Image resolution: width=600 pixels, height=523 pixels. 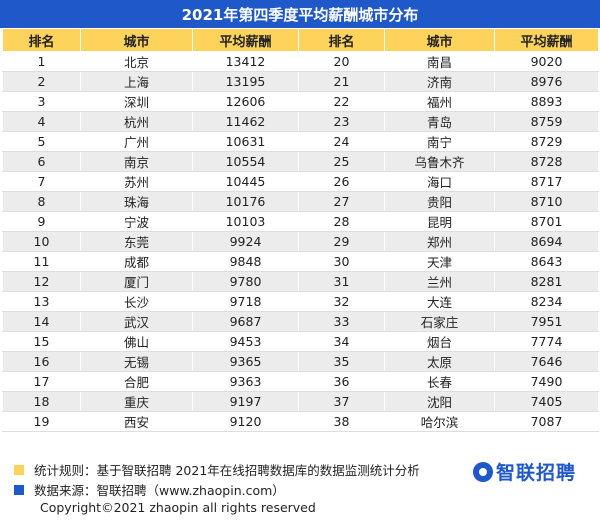 I want to click on cell-rank: 38, so click(x=341, y=421).